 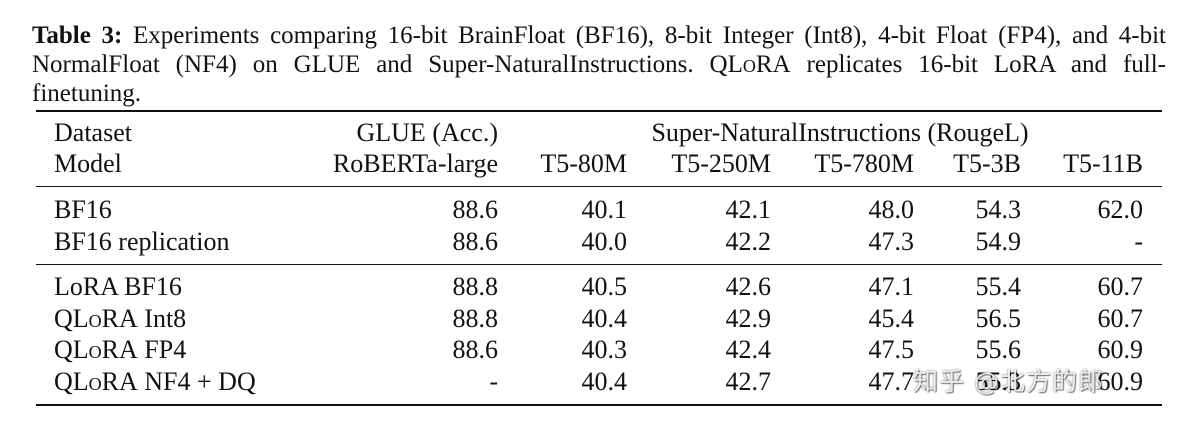 I want to click on caption-lora-smallcaps: LoRA, so click(x=759, y=64).